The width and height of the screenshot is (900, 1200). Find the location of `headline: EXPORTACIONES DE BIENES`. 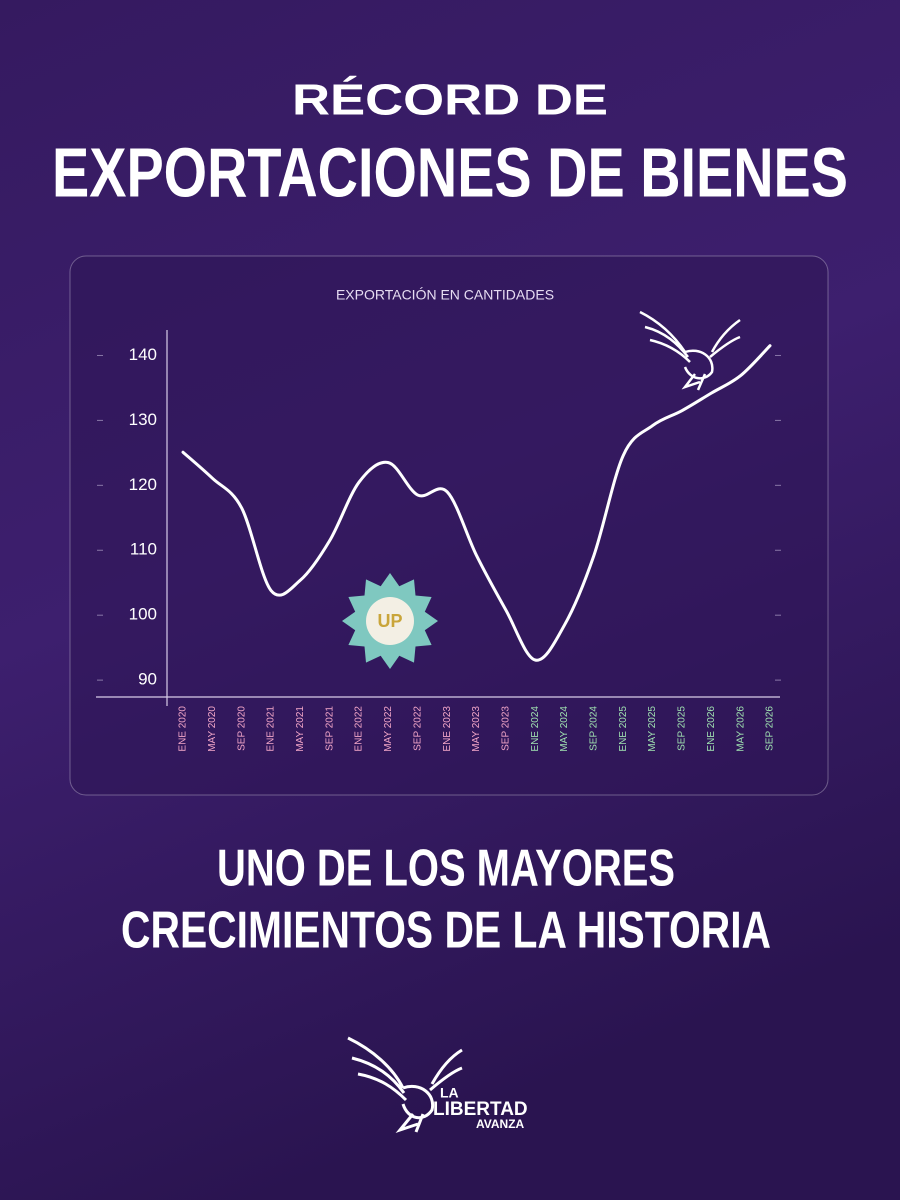

headline: EXPORTACIONES DE BIENES is located at coordinates (450, 172).